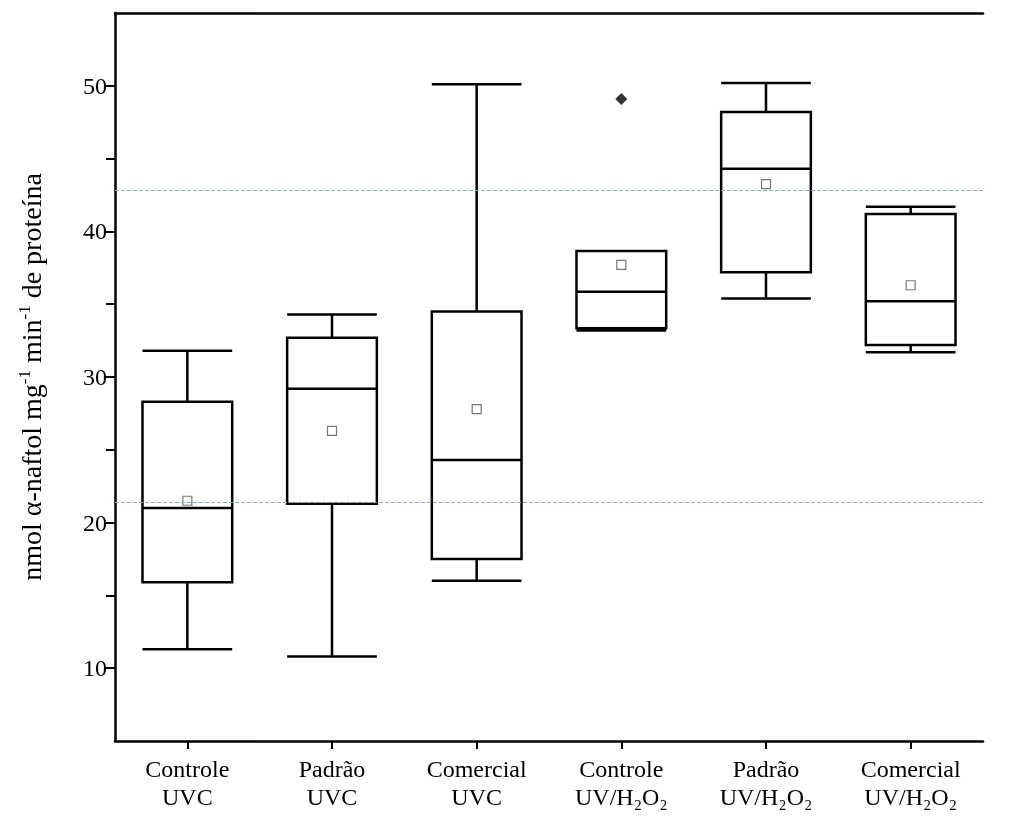 This screenshot has width=1013, height=830. What do you see at coordinates (95, 85) in the screenshot?
I see `y-tick-label: 50` at bounding box center [95, 85].